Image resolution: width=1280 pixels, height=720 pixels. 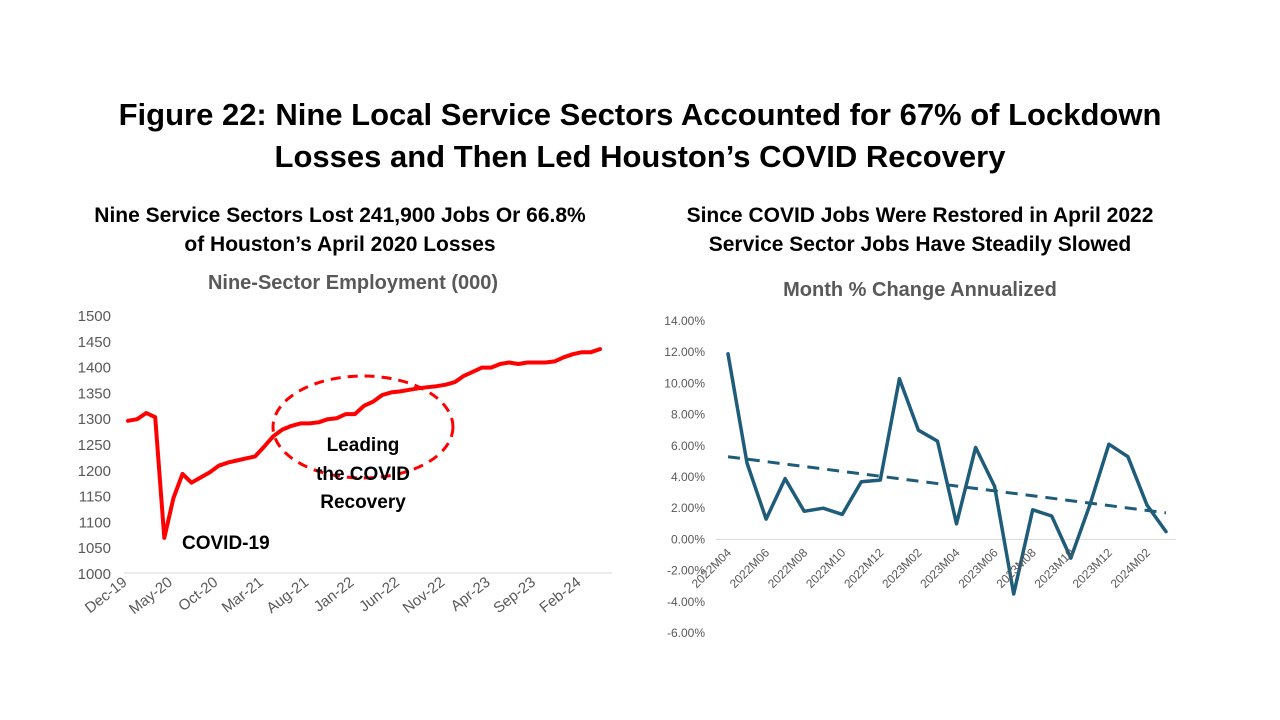 I want to click on employment-series-line, so click(x=364, y=443).